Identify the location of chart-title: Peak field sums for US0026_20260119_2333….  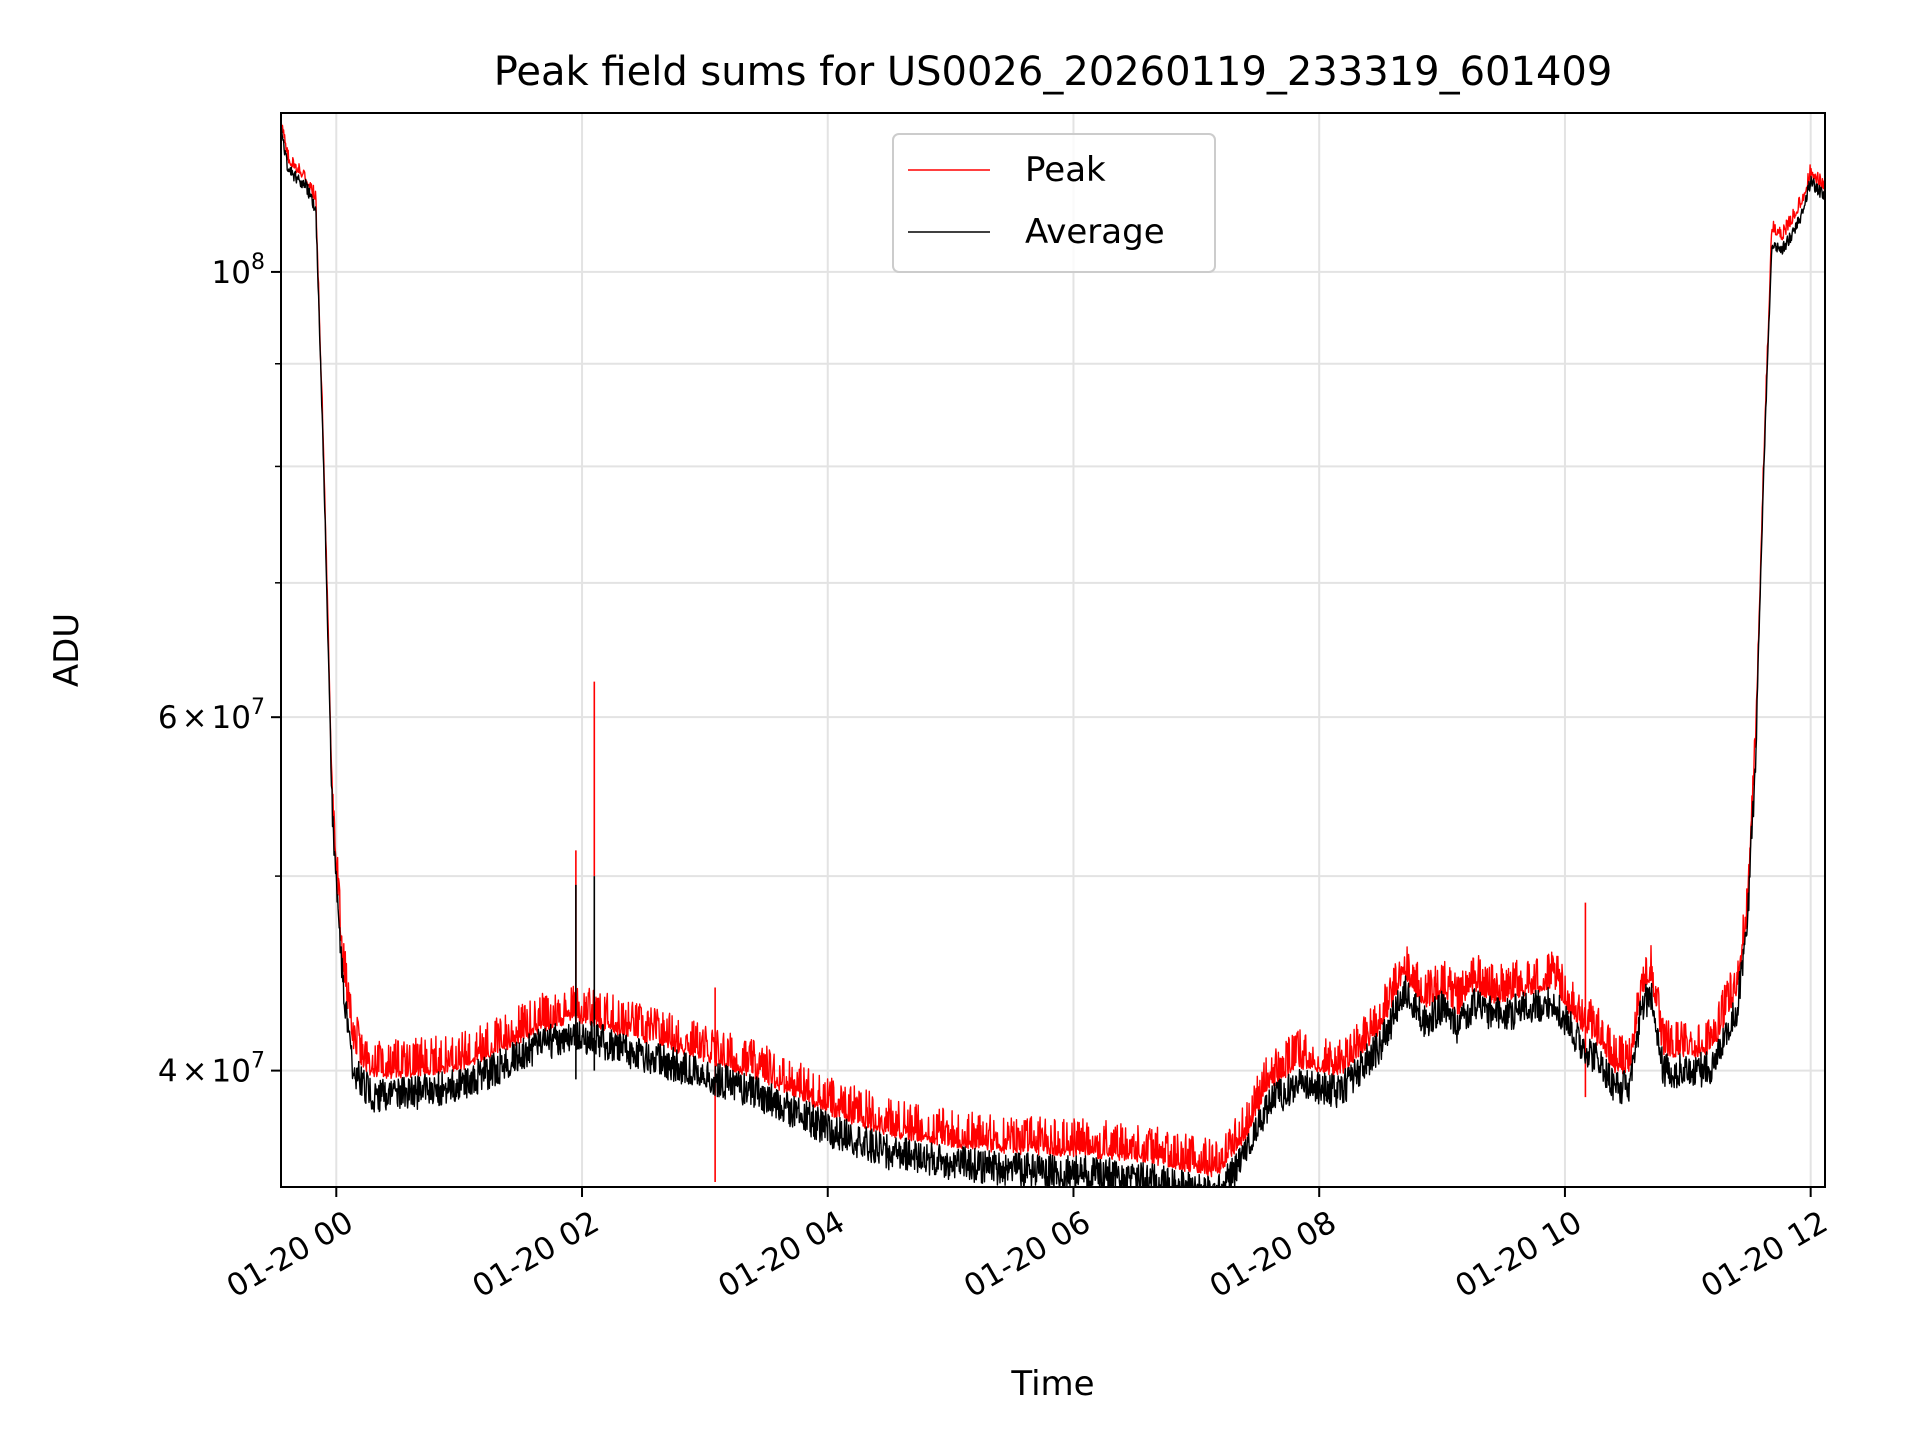
(1053, 72).